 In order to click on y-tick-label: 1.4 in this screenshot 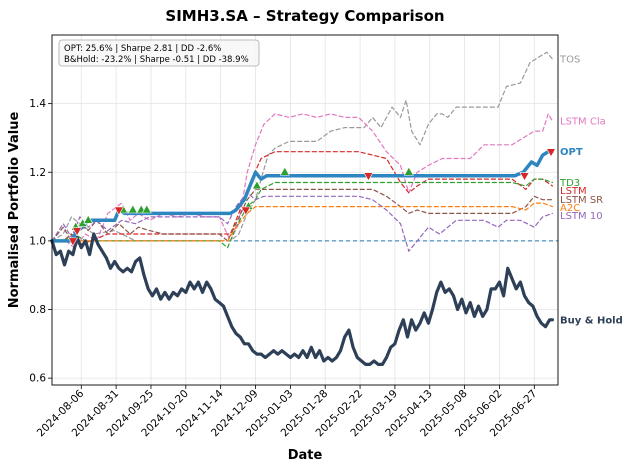, I will do `click(37, 104)`.